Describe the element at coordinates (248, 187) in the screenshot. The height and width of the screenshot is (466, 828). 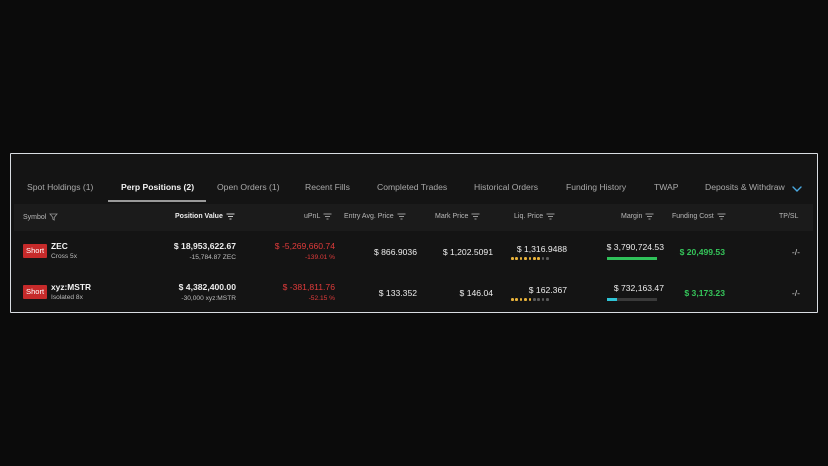
I see `tab-open-orders: Open Orders (1)` at that location.